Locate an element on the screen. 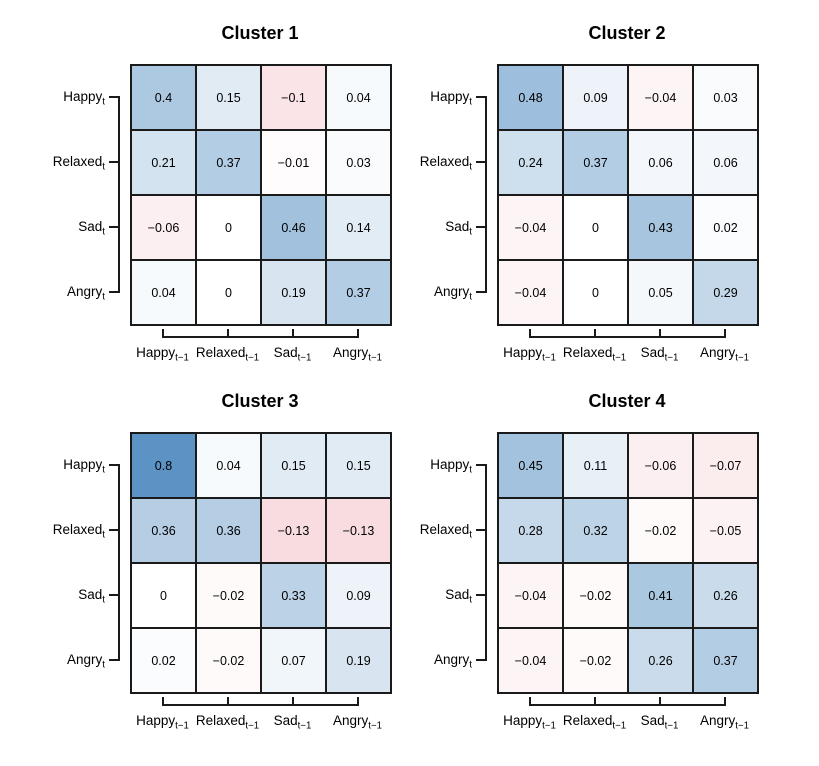 This screenshot has width=819, height=766. heatmap-cell: 0.15 is located at coordinates (358, 465).